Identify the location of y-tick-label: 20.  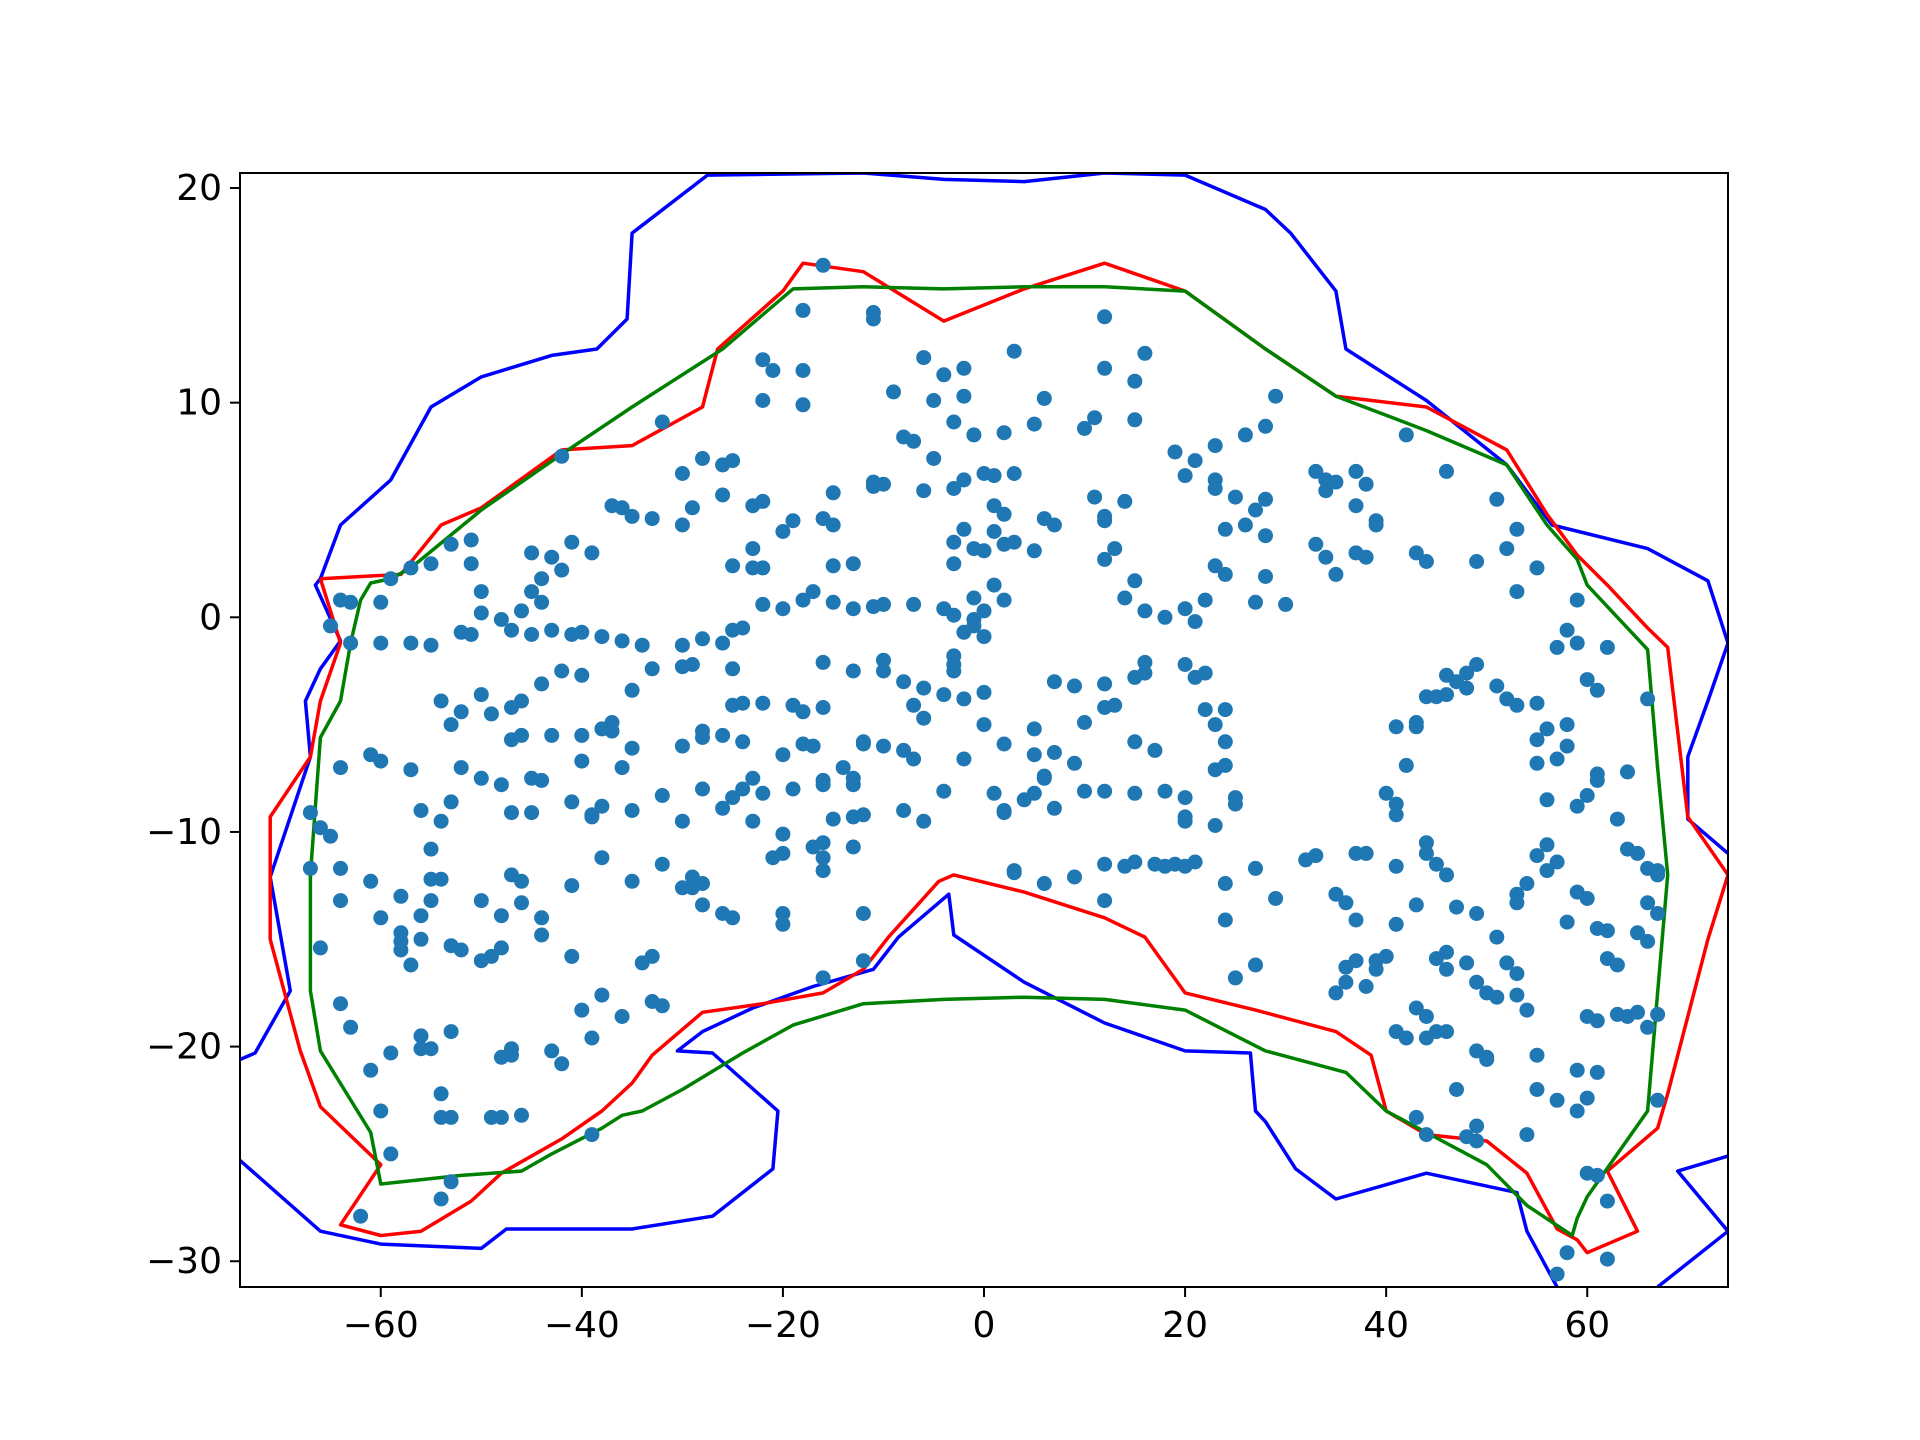
(199, 188).